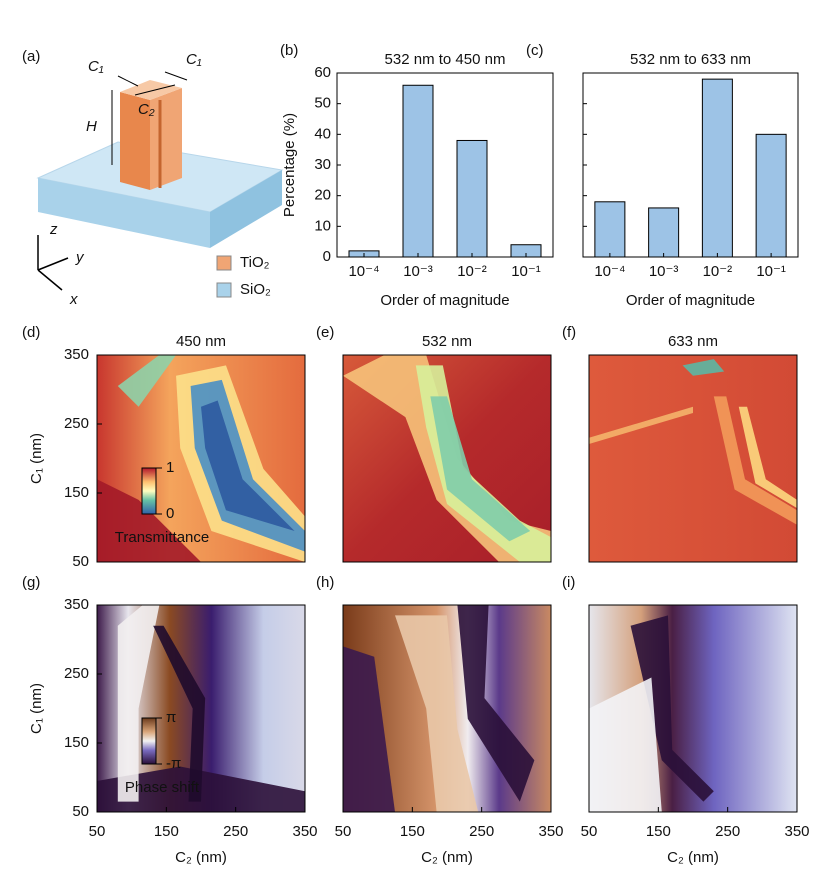 This screenshot has width=830, height=873. What do you see at coordinates (322, 225) in the screenshot?
I see `y-tick-label: 10` at bounding box center [322, 225].